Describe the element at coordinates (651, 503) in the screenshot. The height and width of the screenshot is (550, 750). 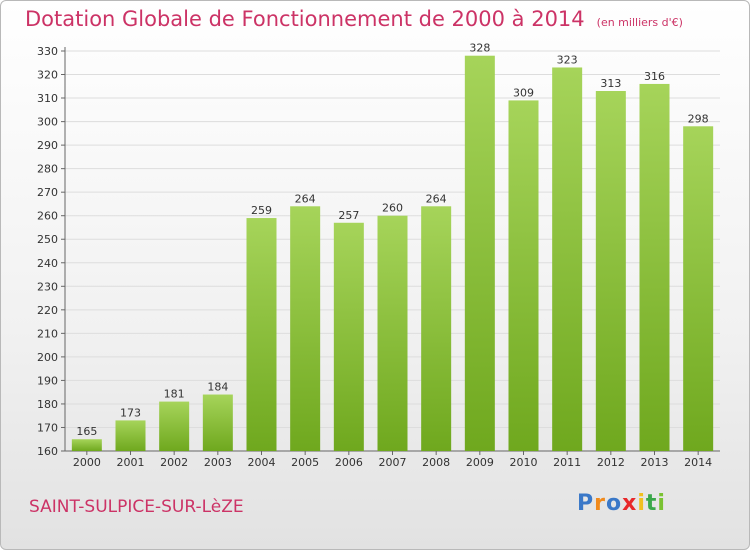
I see `logo-letter: t` at that location.